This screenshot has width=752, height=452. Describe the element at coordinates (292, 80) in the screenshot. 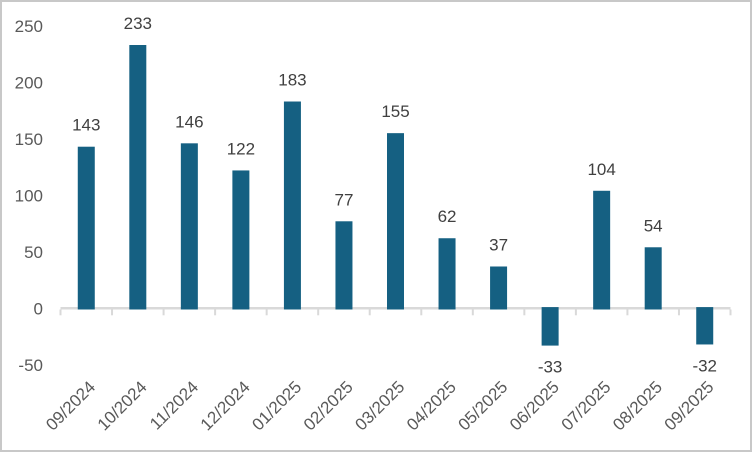

I see `bar-value-label: 183` at that location.